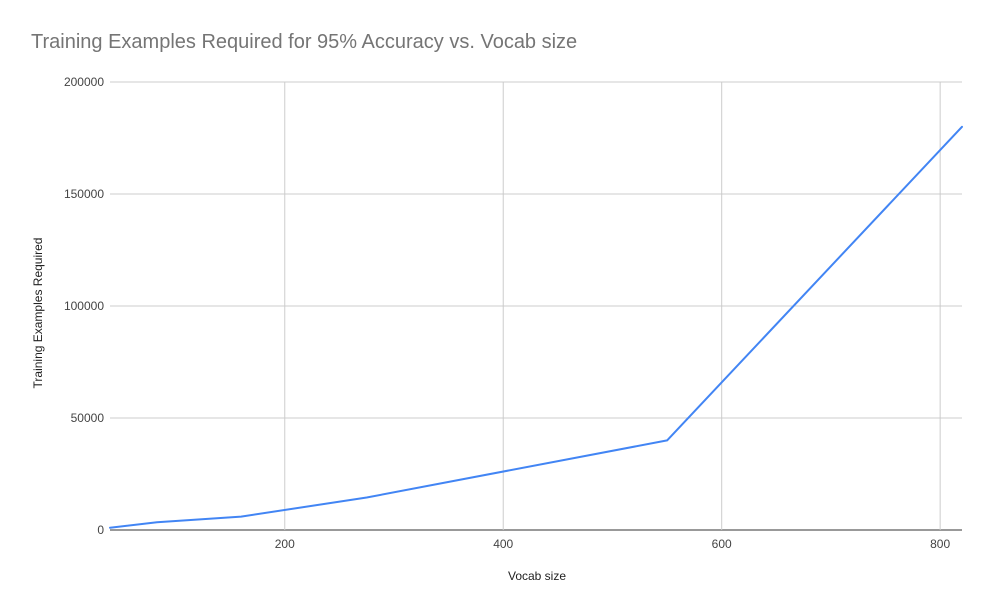 This screenshot has height=614, width=993. What do you see at coordinates (84, 82) in the screenshot?
I see `y-tick-label: 200000` at bounding box center [84, 82].